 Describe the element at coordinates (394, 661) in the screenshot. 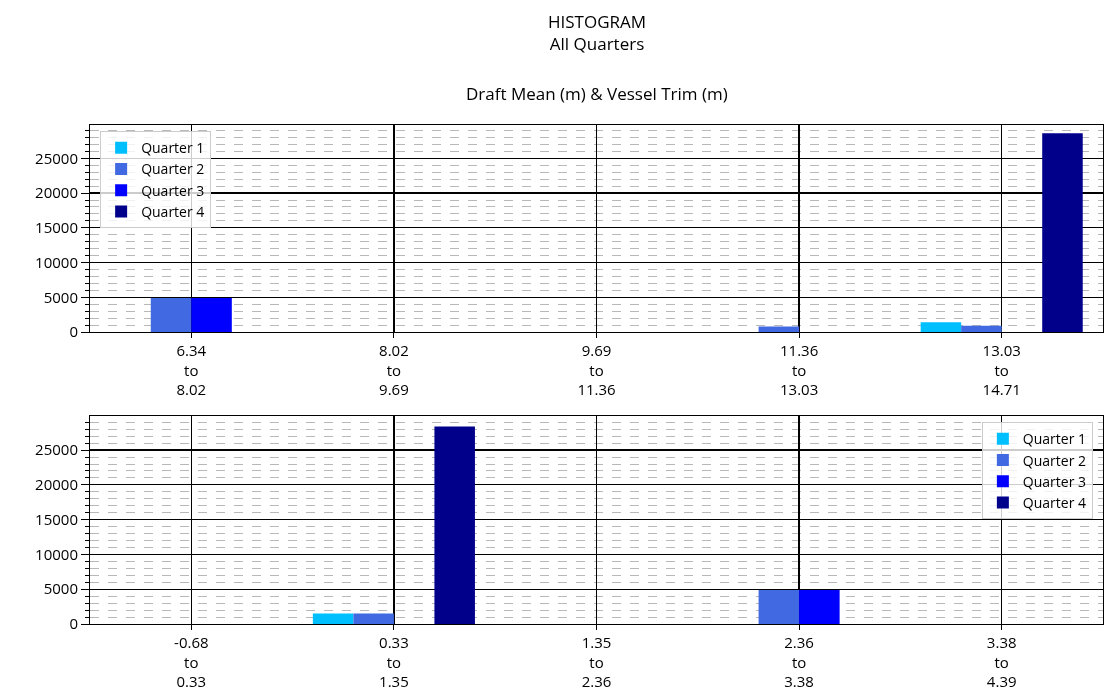

I see `x-tick-label: 0.33 to 1.35` at that location.